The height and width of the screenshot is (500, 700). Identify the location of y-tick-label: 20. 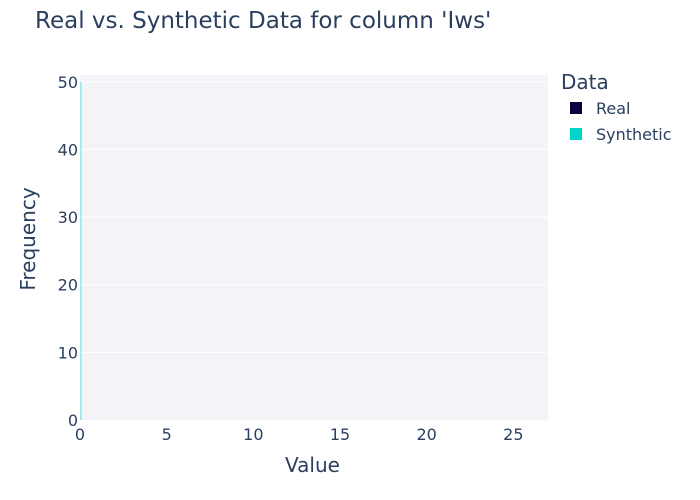
(68, 285).